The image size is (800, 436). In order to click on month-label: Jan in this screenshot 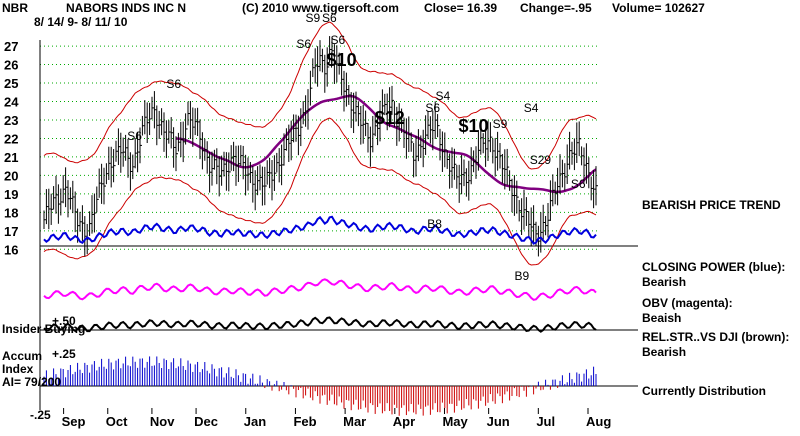, I will do `click(255, 421)`.